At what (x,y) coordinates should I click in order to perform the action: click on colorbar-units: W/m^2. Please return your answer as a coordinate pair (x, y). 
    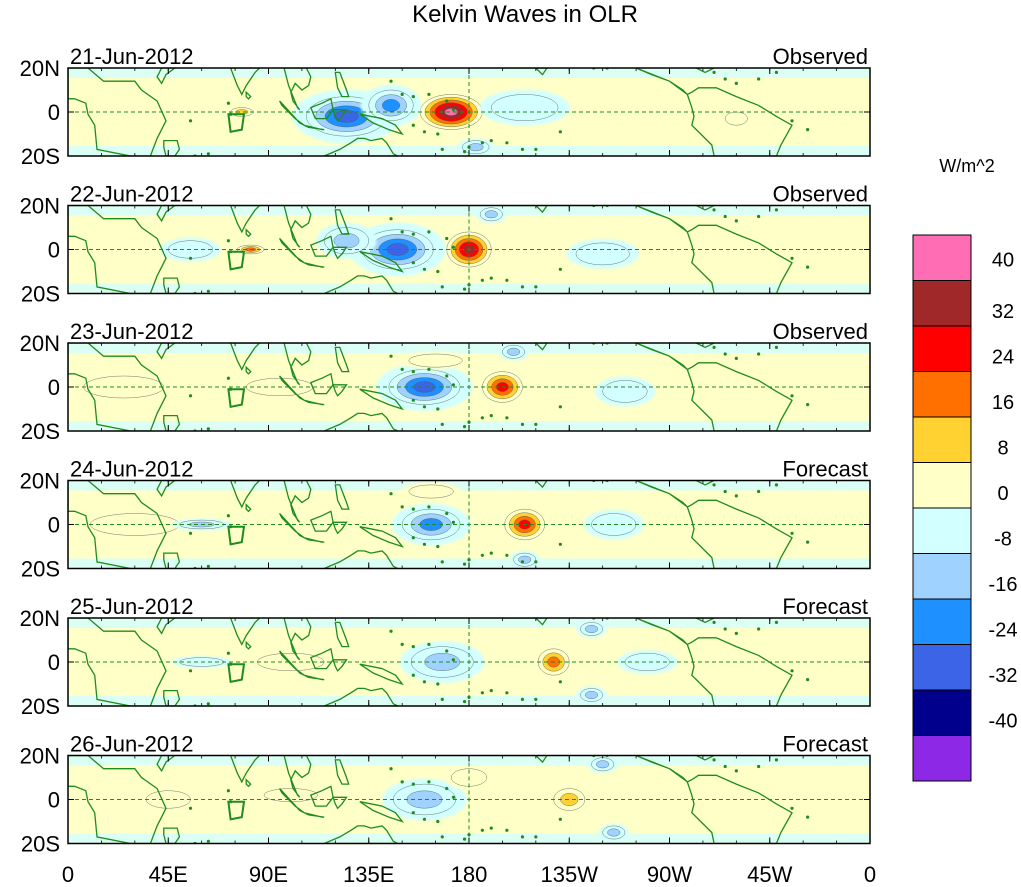
    Looking at the image, I should click on (966, 166).